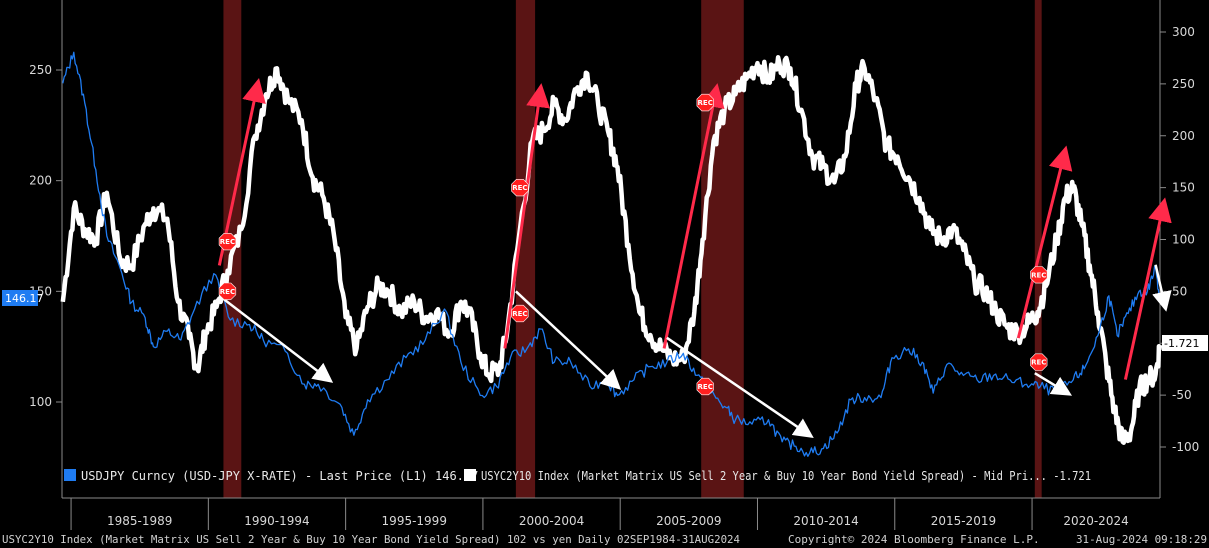 The width and height of the screenshot is (1209, 548). Describe the element at coordinates (825, 521) in the screenshot. I see `period-label: 2010-2014` at that location.